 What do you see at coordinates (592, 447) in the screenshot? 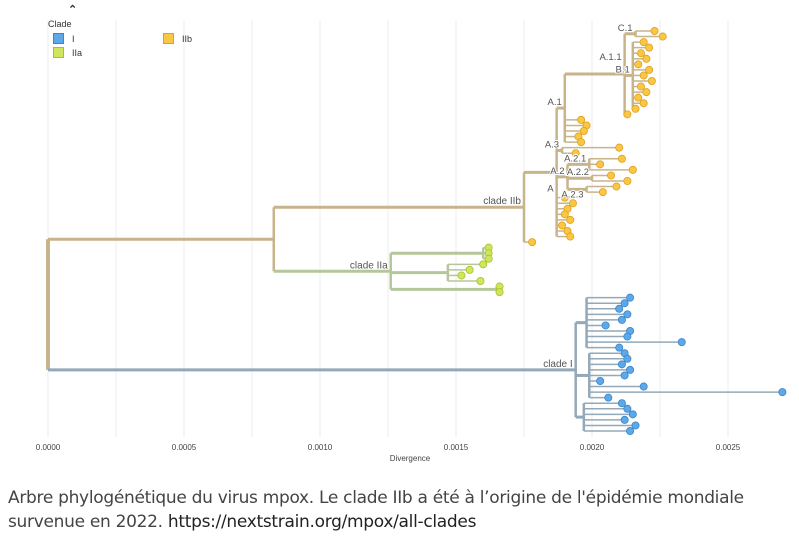
I see `axis-tick-label: 0.0020` at bounding box center [592, 447].